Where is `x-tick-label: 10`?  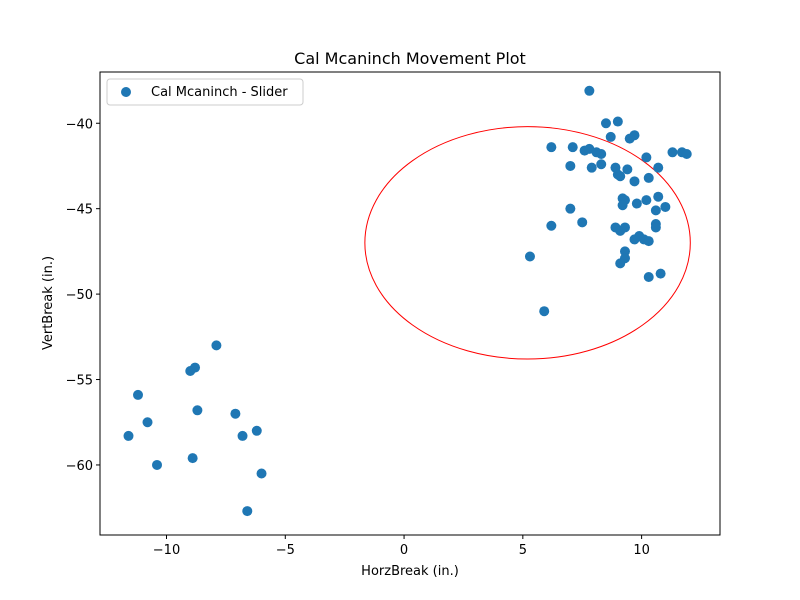
x-tick-label: 10 is located at coordinates (641, 550).